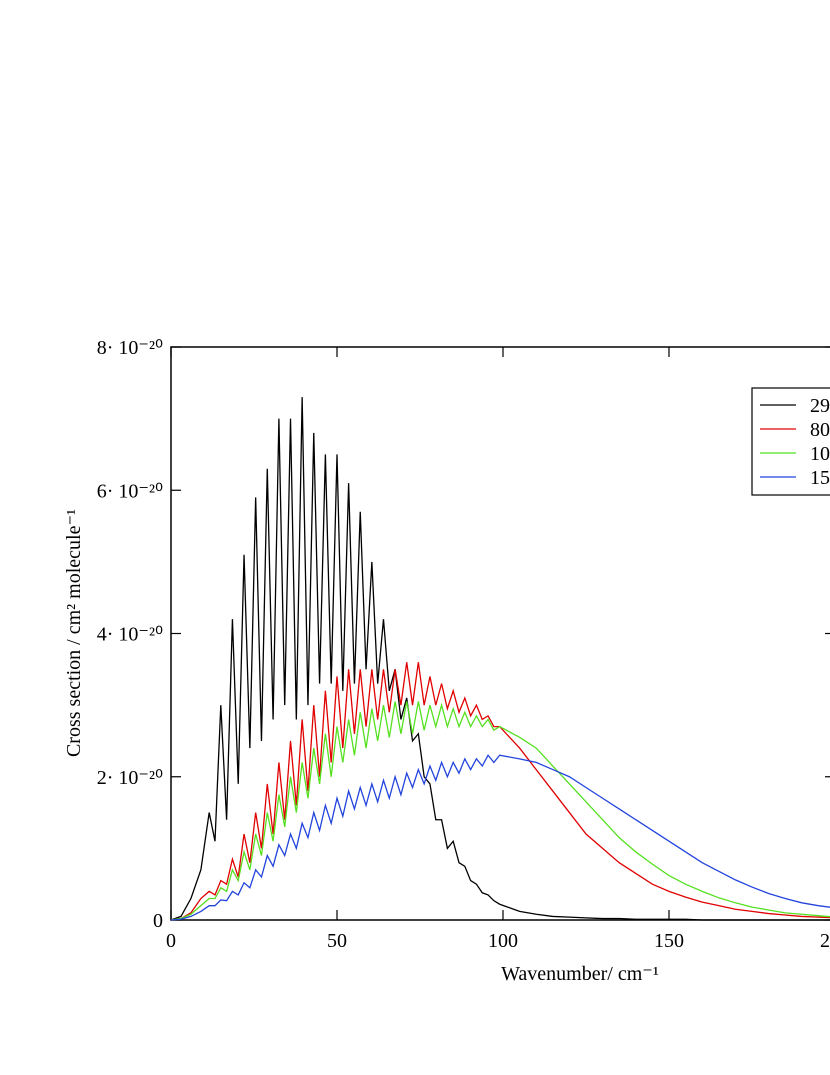 The width and height of the screenshot is (830, 1075). Describe the element at coordinates (130, 491) in the screenshot. I see `y-tick-label: 6· 10⁻²⁰` at that location.